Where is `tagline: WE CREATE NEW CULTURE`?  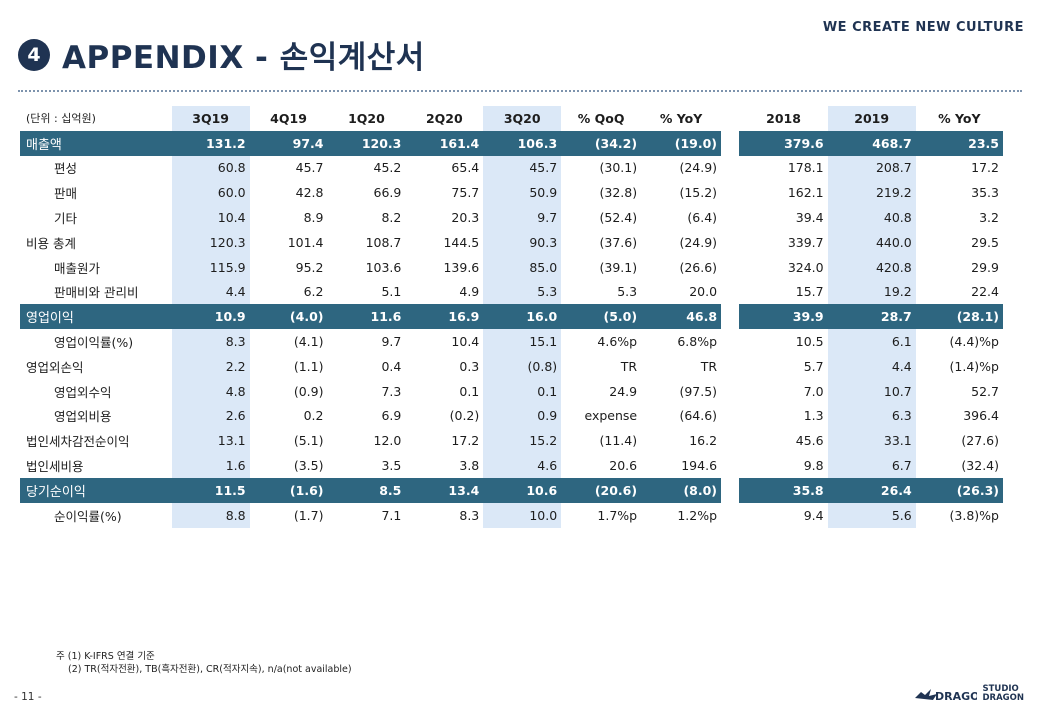 tagline: WE CREATE NEW CULTURE is located at coordinates (923, 27).